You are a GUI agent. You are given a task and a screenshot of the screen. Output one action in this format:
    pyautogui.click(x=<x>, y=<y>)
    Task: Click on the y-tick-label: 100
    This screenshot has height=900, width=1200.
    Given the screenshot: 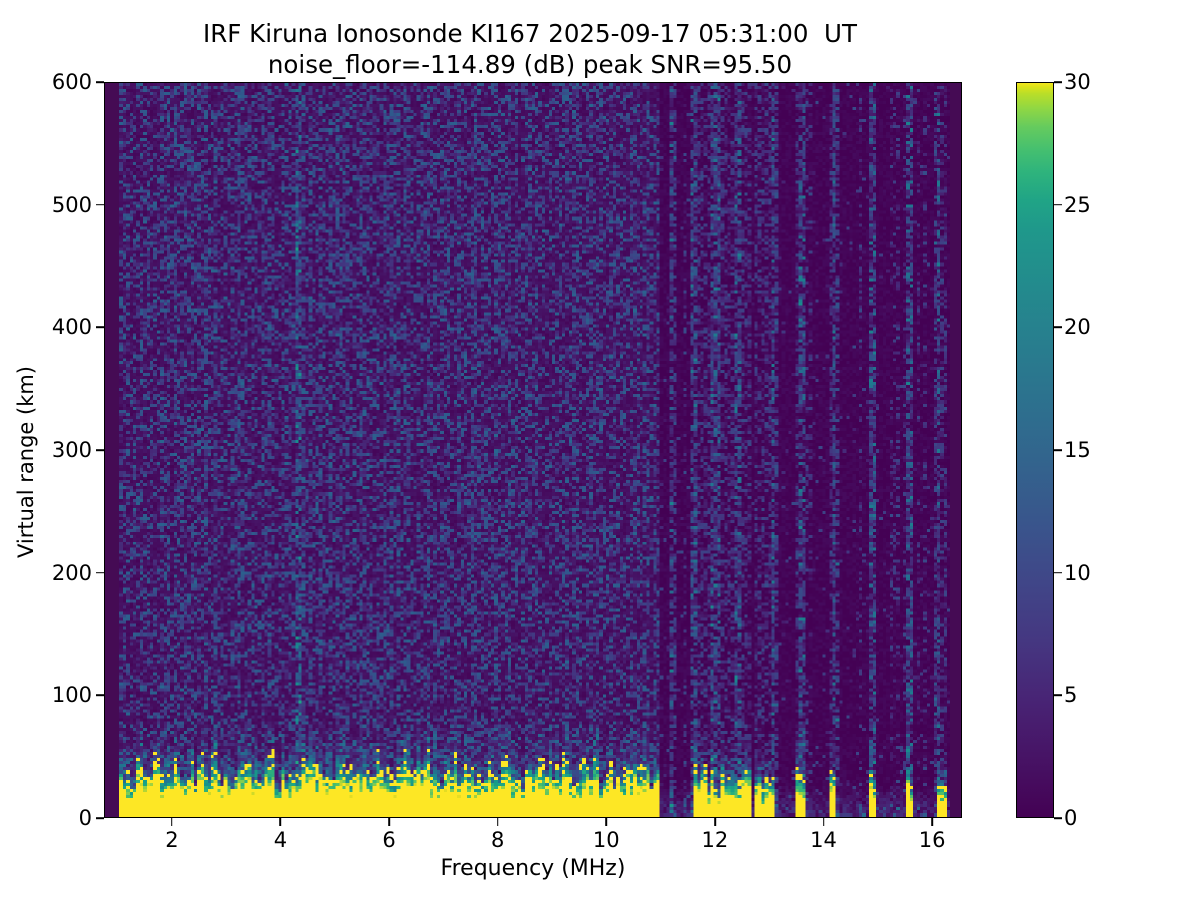 What is the action you would take?
    pyautogui.click(x=71, y=695)
    